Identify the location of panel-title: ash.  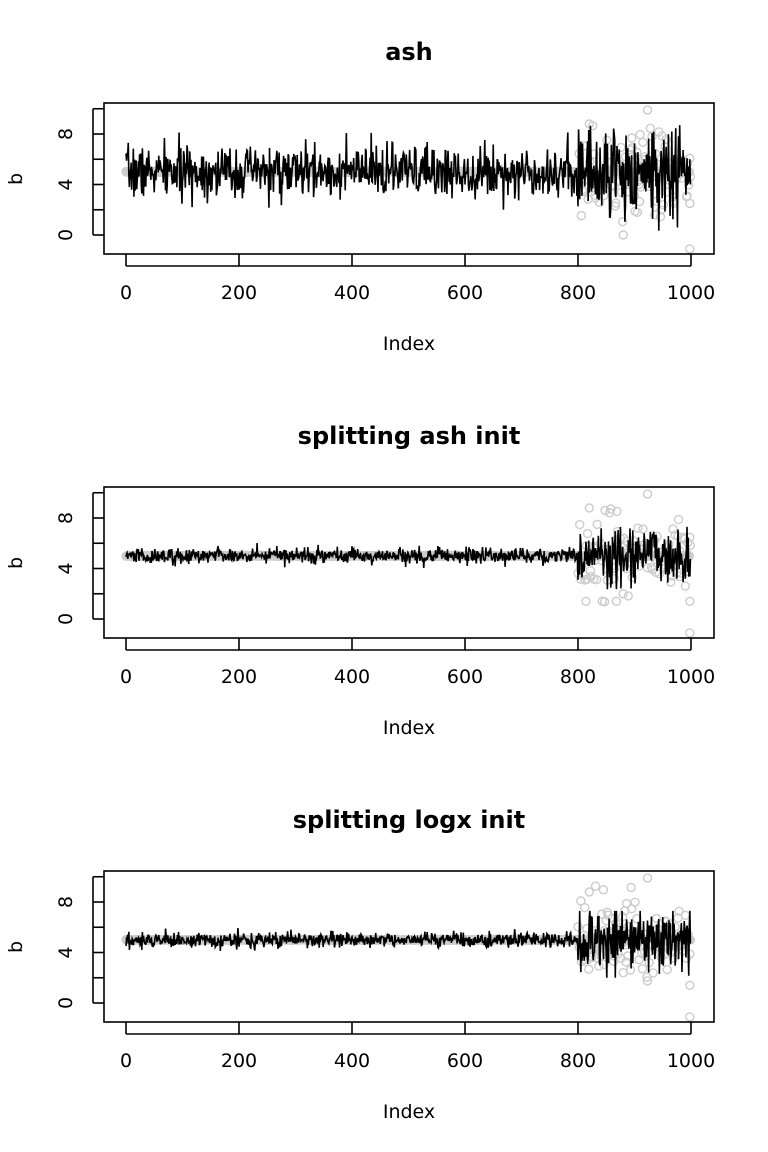
(409, 52).